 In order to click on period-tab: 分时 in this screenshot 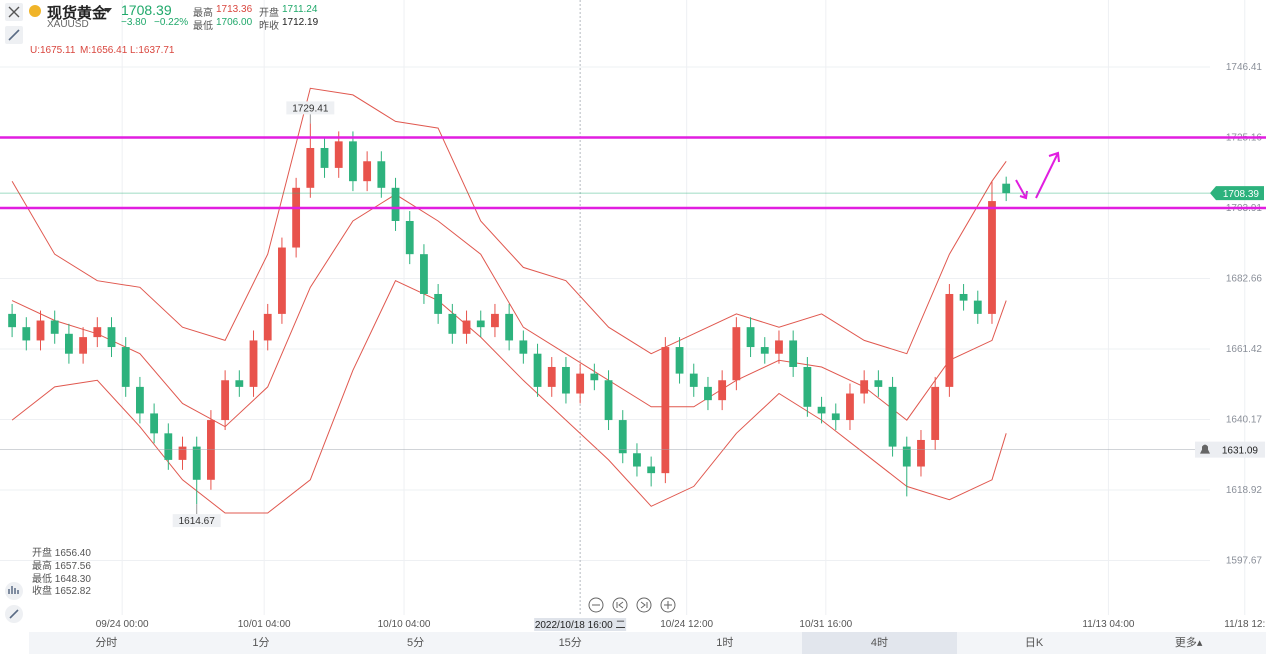, I will do `click(106, 643)`.